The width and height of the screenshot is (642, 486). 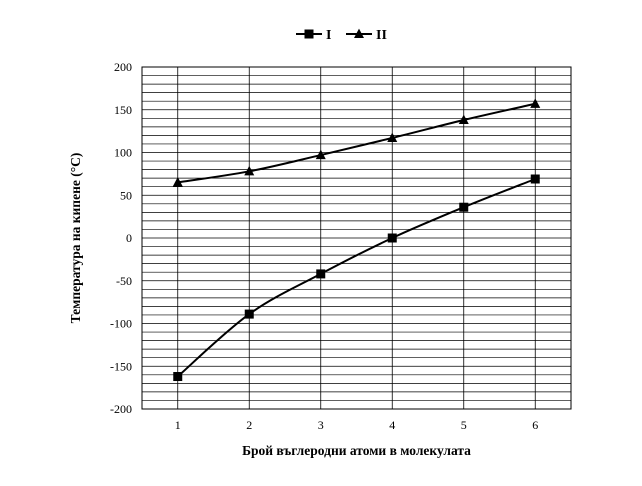 What do you see at coordinates (321, 425) in the screenshot?
I see `x-tick-label: 3` at bounding box center [321, 425].